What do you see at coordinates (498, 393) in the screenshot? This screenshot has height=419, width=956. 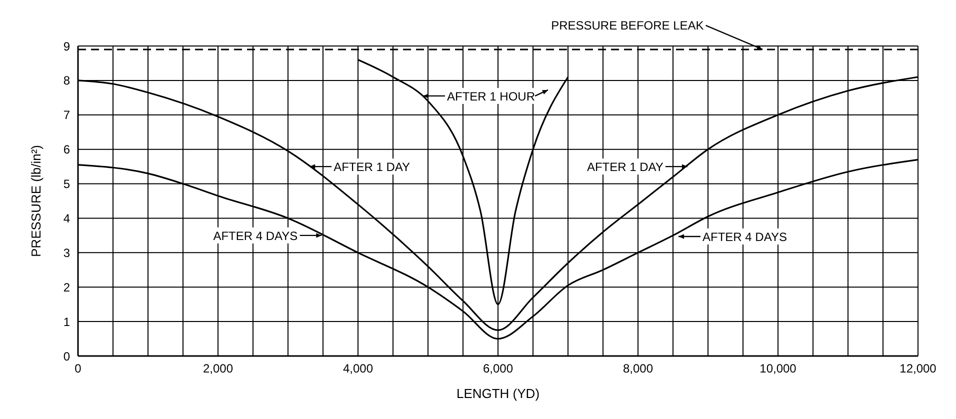 I see `x-axis-title: LENGTH (YD)` at bounding box center [498, 393].